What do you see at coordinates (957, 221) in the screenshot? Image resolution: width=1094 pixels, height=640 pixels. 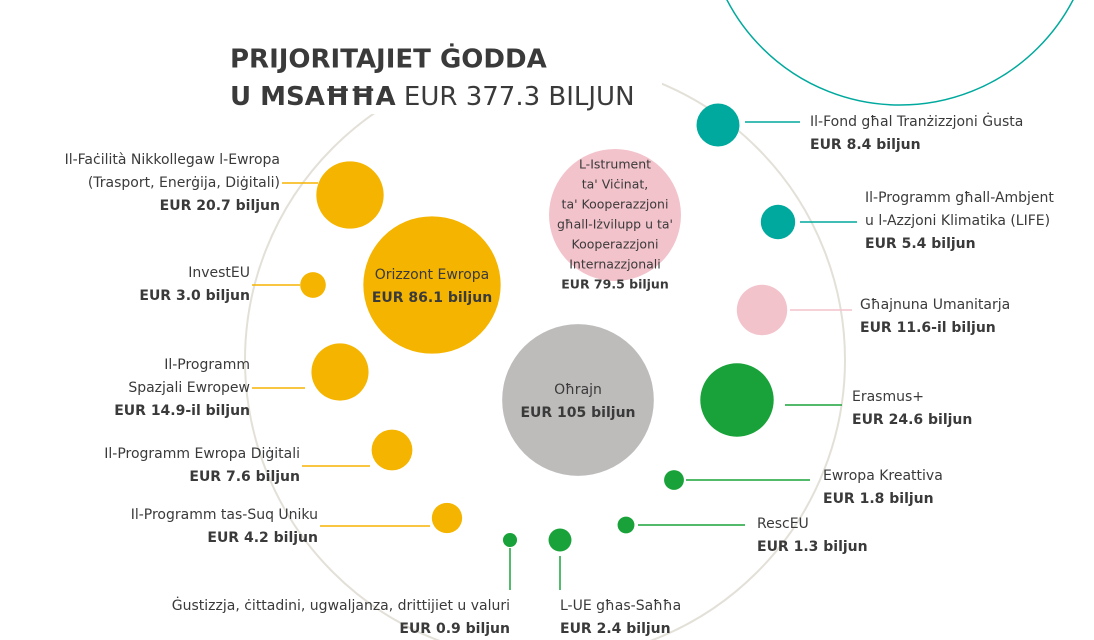 I see `bubble-label: u l-Azzjoni Klimatika (LIFE)` at bounding box center [957, 221].